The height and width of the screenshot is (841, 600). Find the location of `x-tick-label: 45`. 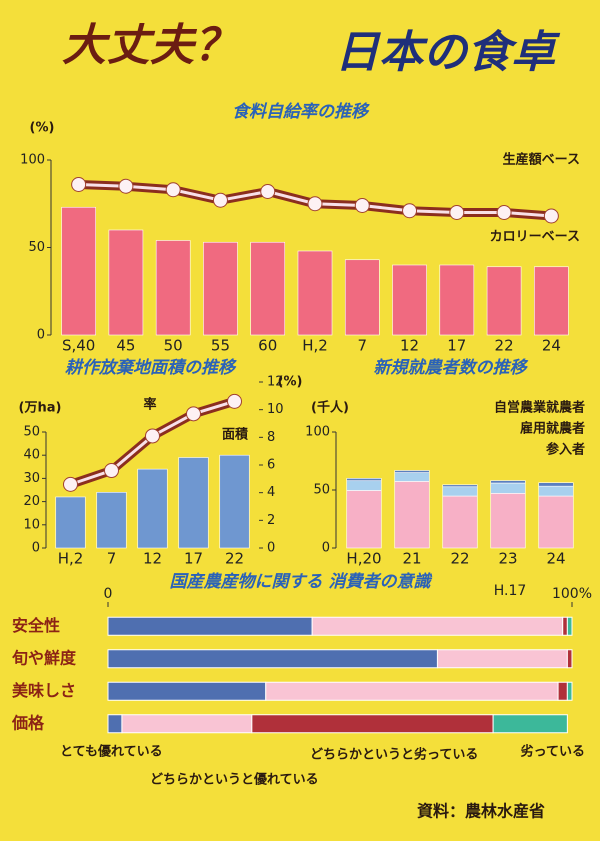

x-tick-label: 45 is located at coordinates (125, 346).